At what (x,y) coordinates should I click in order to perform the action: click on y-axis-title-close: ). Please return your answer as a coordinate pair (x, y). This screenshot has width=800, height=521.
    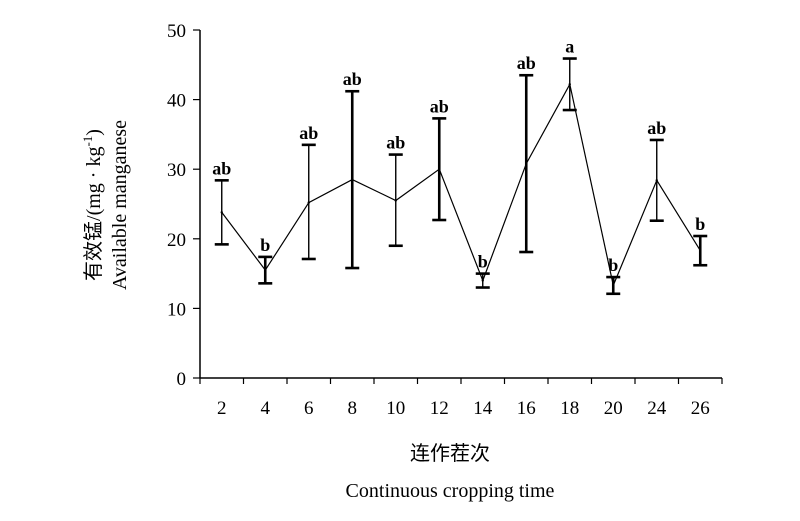
    Looking at the image, I should click on (94, 132).